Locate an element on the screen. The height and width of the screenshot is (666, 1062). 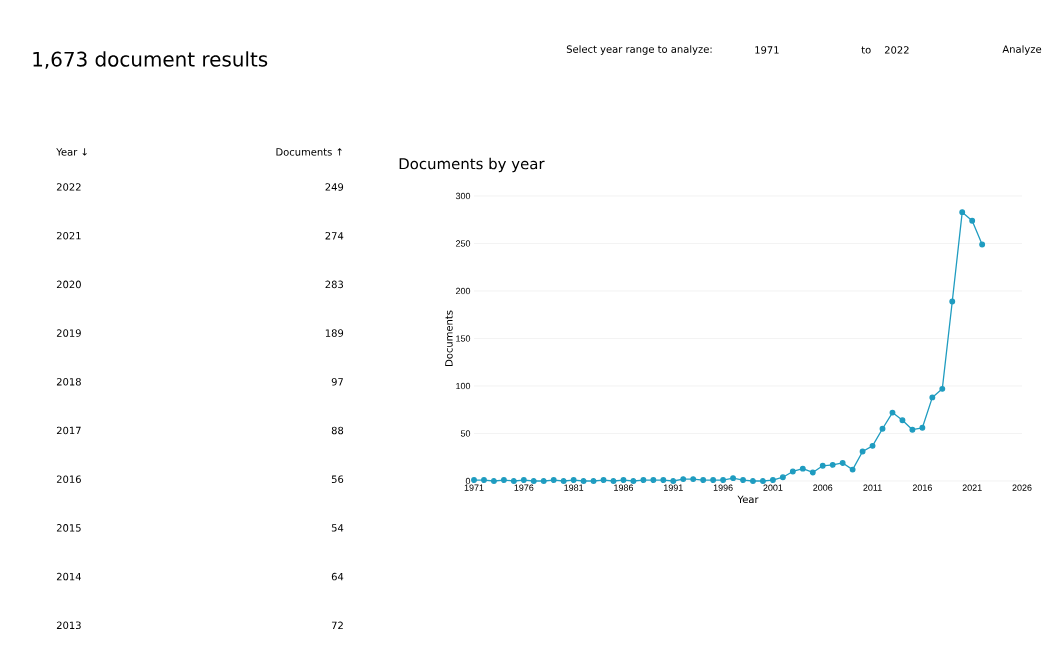
chart-title: Documents by year is located at coordinates (472, 165).